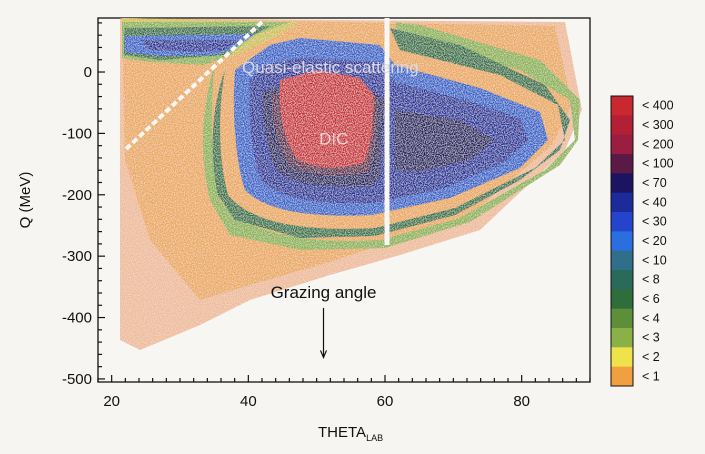  What do you see at coordinates (83, 205) in the screenshot?
I see `y-axis: 0 -100 -200 -300 -400 -500` at bounding box center [83, 205].